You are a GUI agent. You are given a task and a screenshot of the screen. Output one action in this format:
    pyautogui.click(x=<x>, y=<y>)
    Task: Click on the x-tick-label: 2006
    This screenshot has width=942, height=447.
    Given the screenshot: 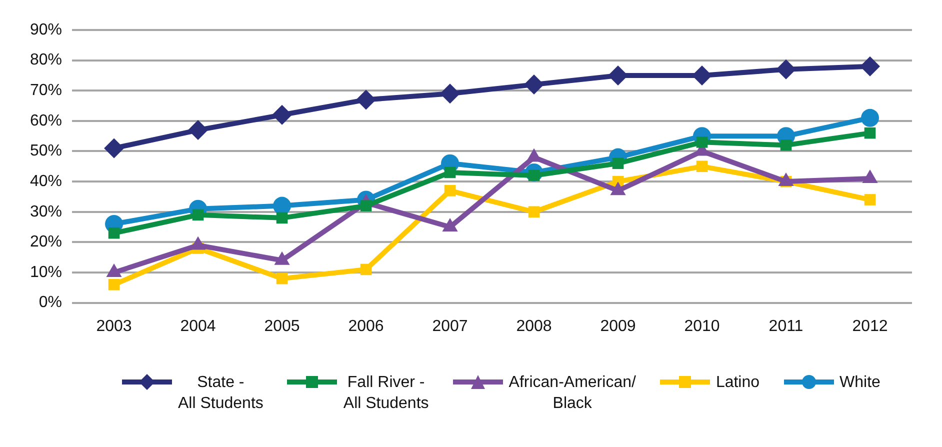 What is the action you would take?
    pyautogui.click(x=366, y=326)
    